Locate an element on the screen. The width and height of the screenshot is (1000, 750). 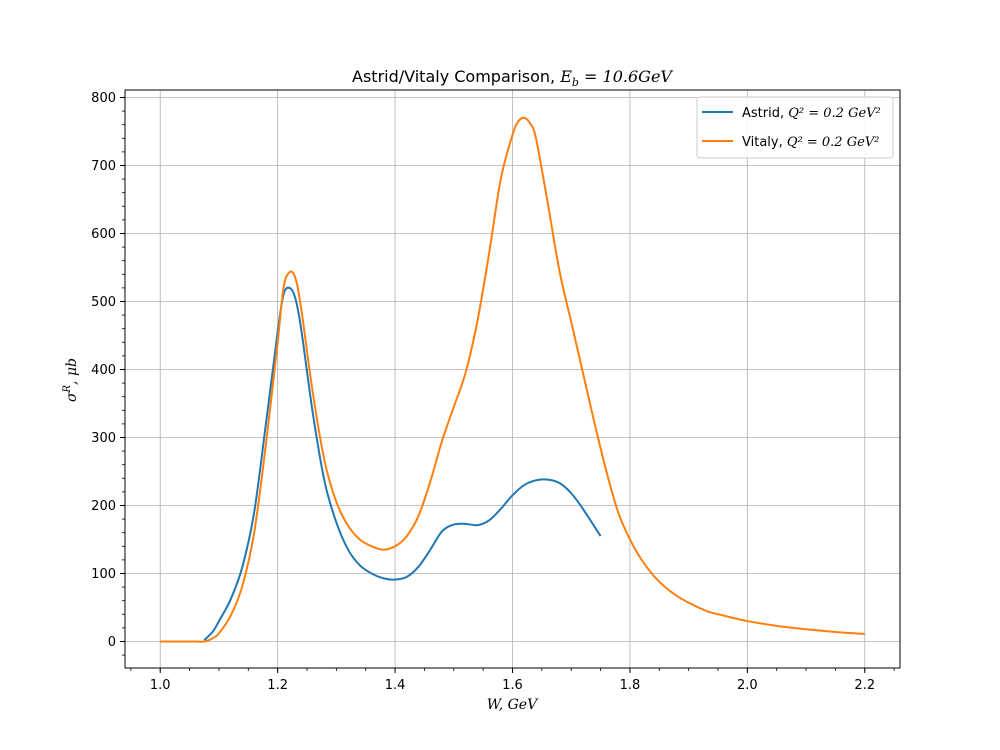
y-tick-label: 700 is located at coordinates (103, 166).